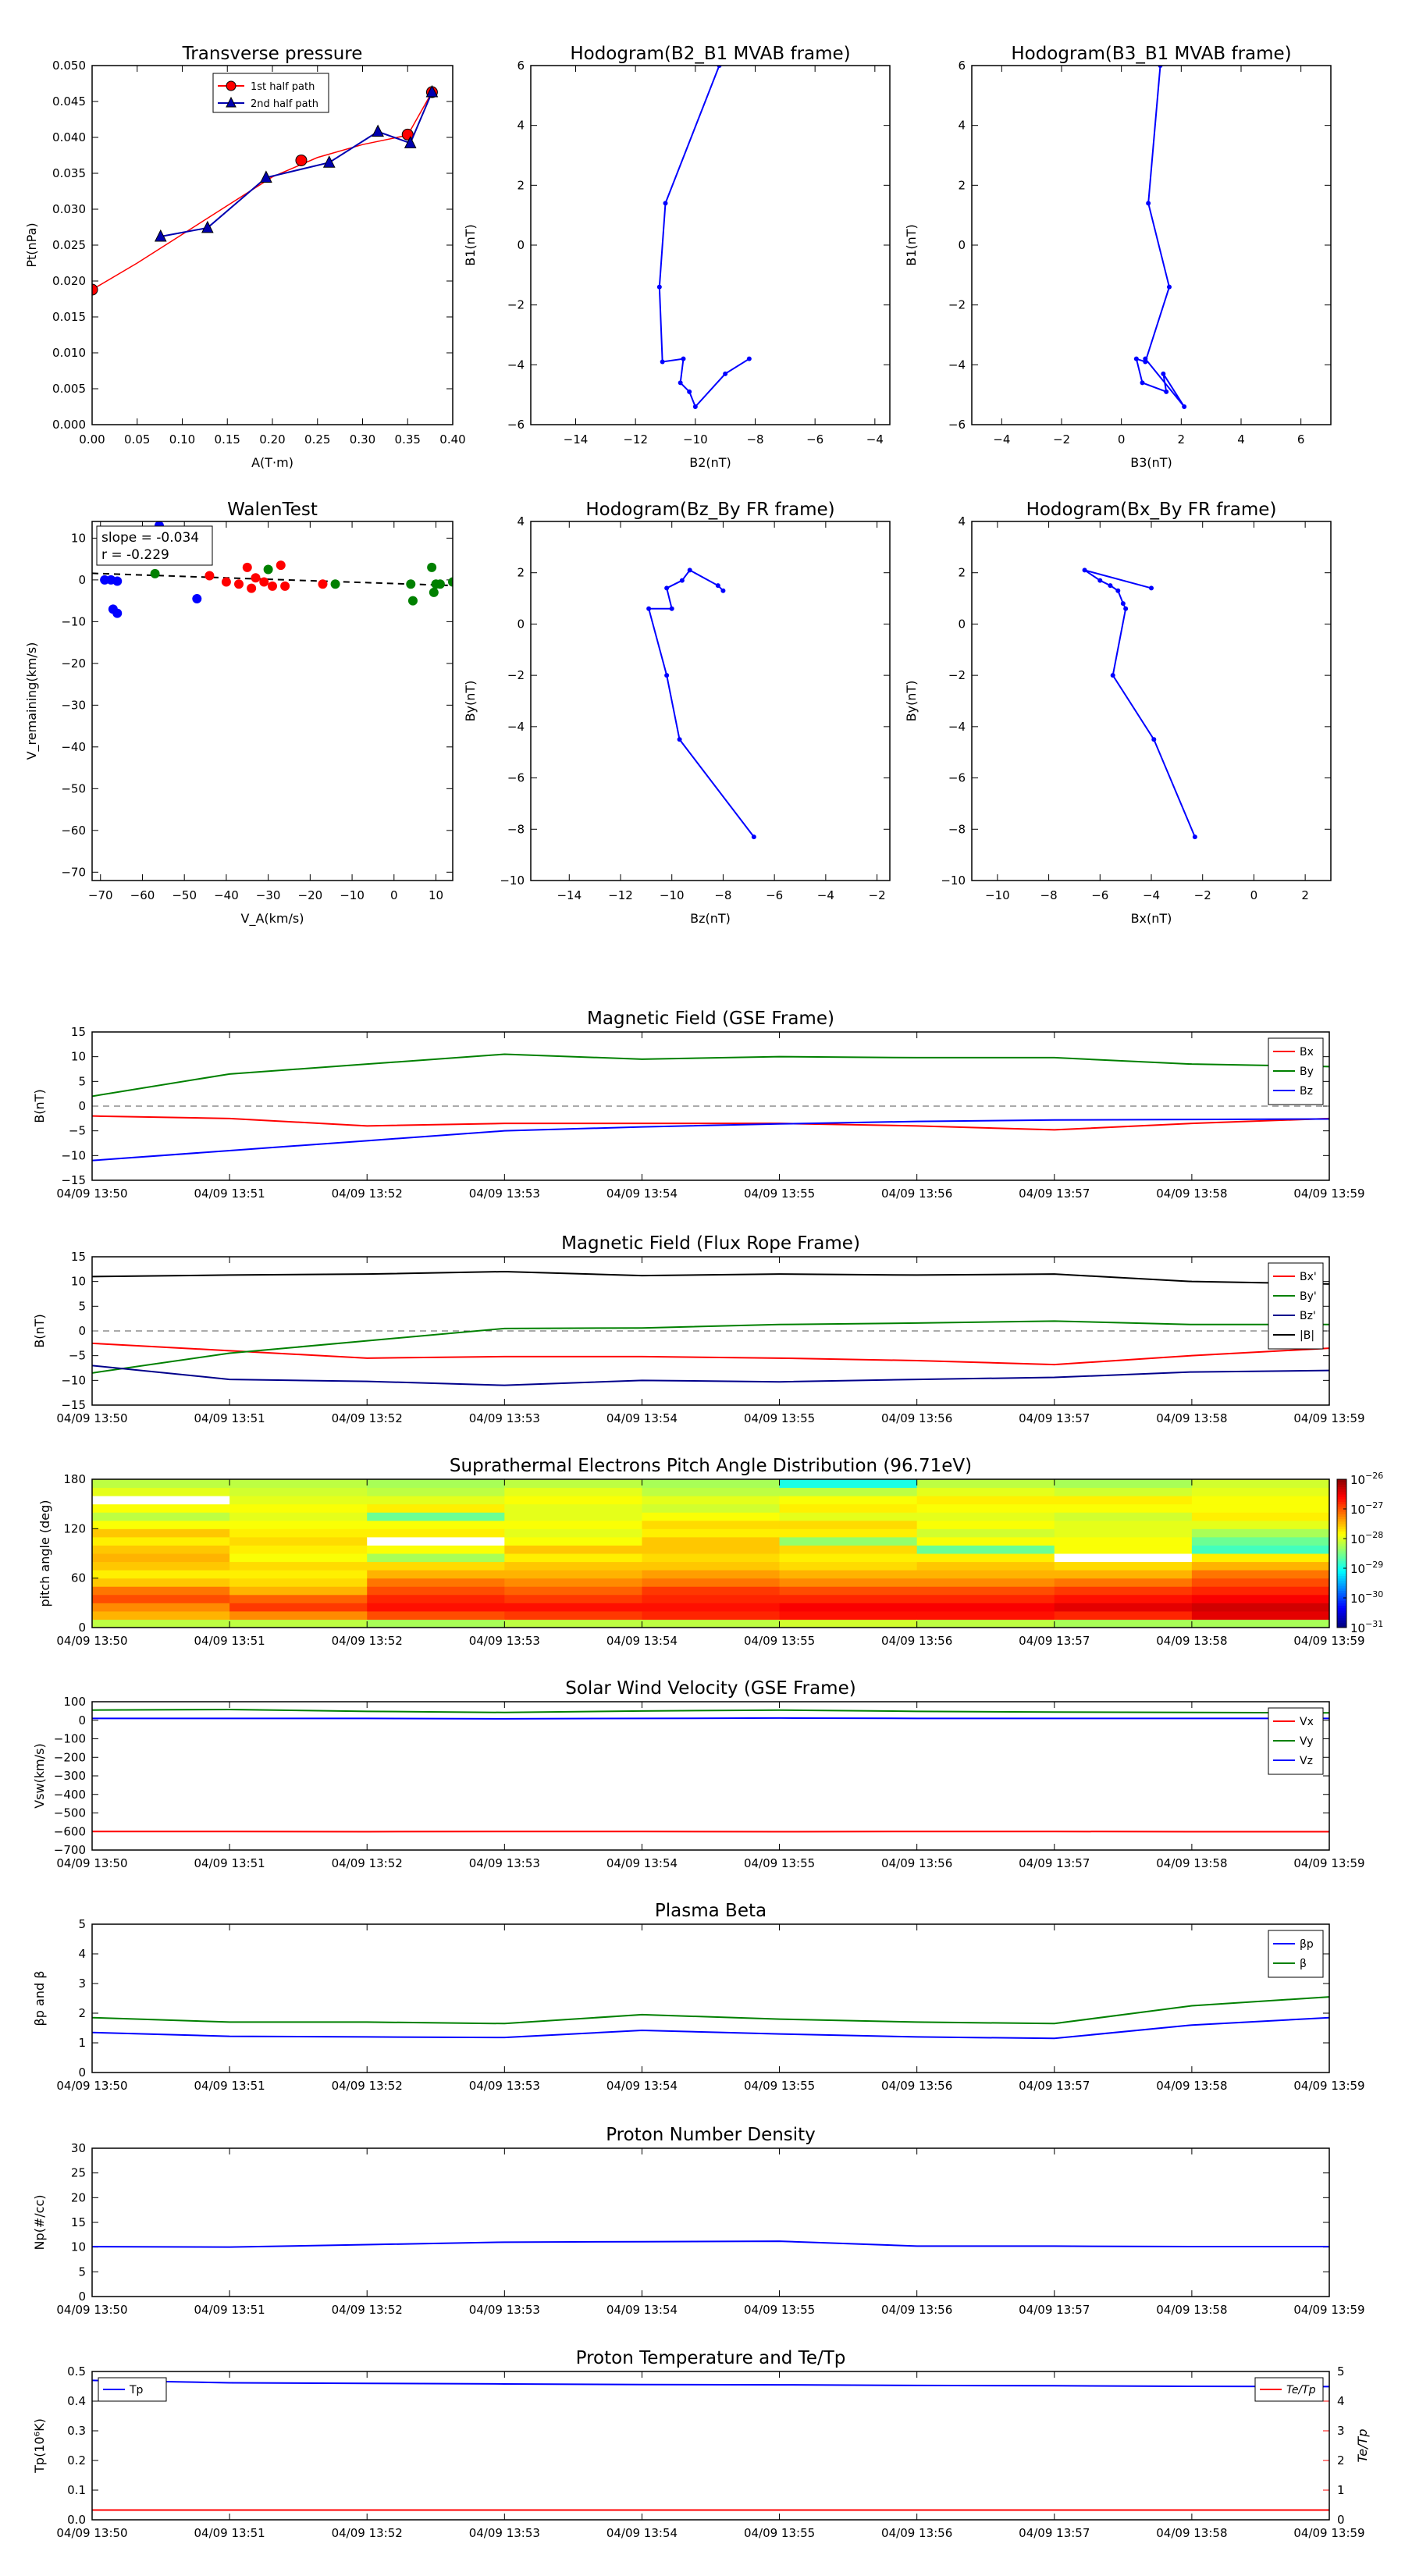 The image size is (1405, 2576). Describe the element at coordinates (73, 1155) in the screenshot. I see `y-tick-label: −10` at that location.